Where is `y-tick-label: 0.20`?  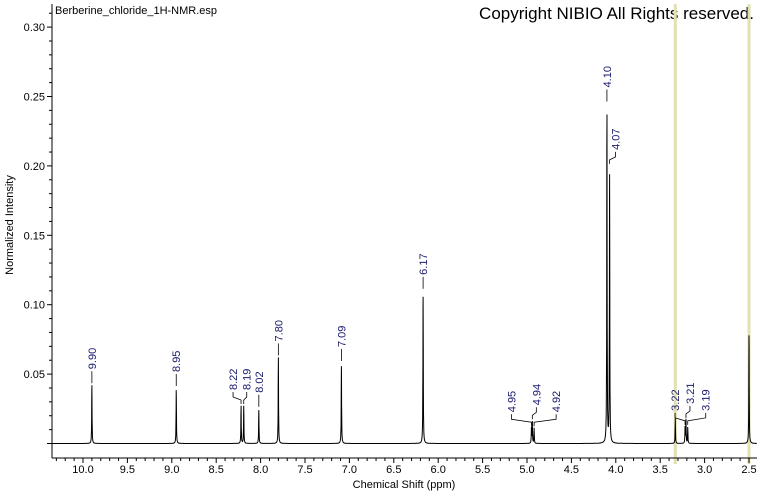
y-tick-label: 0.20 is located at coordinates (34, 167).